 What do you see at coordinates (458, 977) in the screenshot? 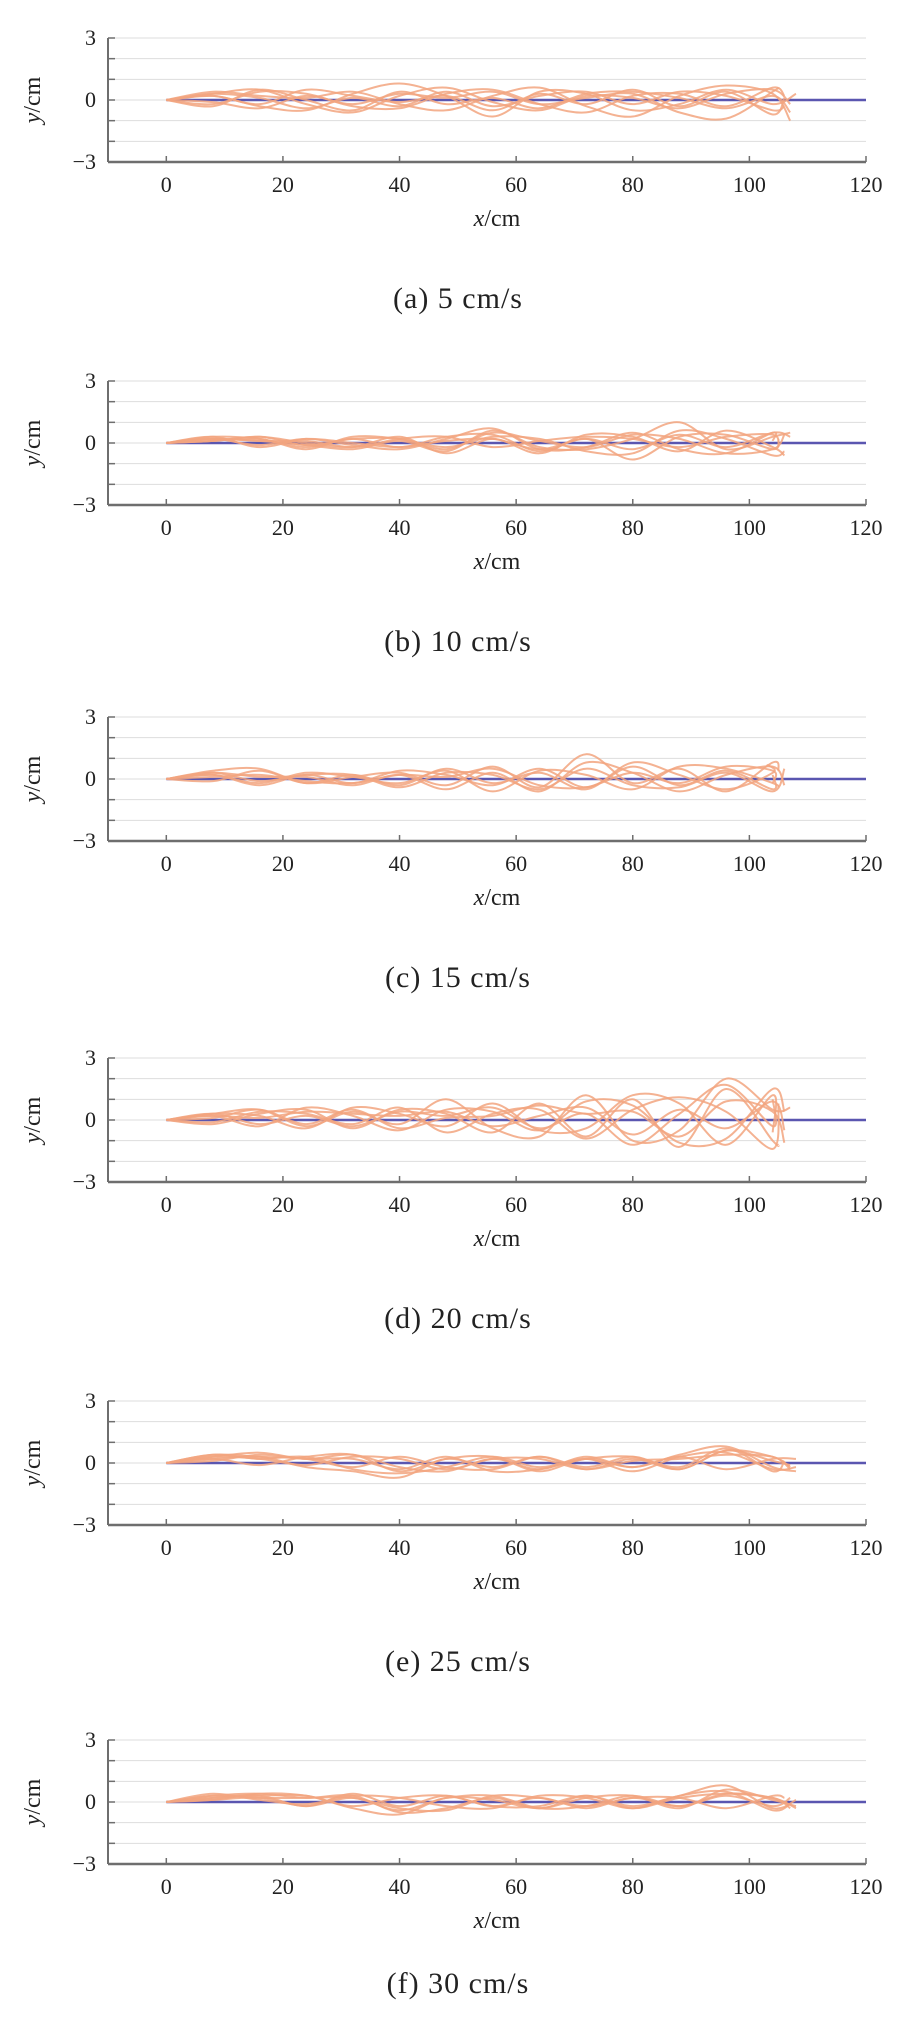
I see `chart-caption-c: (c) 15 cm/s` at bounding box center [458, 977].